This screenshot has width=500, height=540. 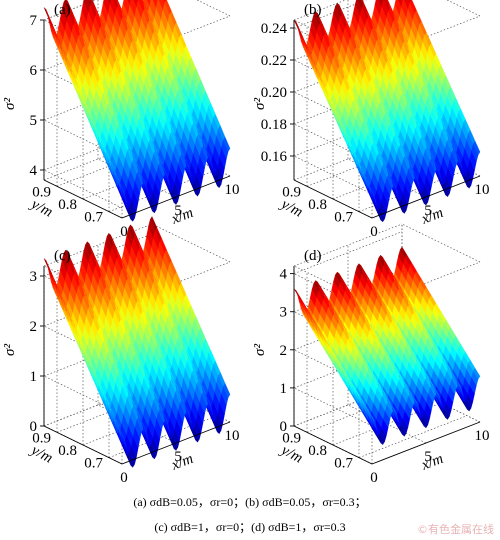 I want to click on caption-line-1: (a) σdB=0.05，σr=0；(b) σdB=0.05，σr=0.3；, so click(x=250, y=502).